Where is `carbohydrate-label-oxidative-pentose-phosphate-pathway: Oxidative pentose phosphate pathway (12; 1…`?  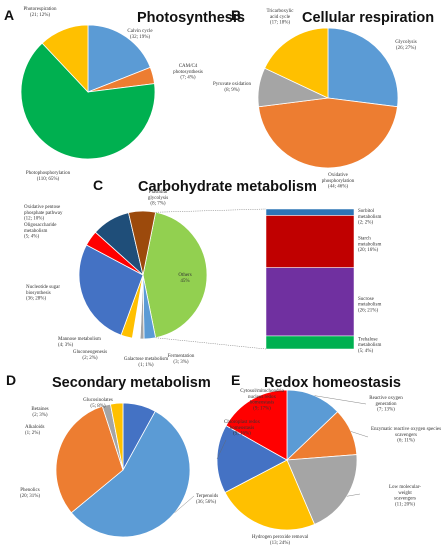 carbohydrate-label-oxidative-pentose-phosphate-pathway: Oxidative pentose phosphate pathway (12; 1… is located at coordinates (43, 213).